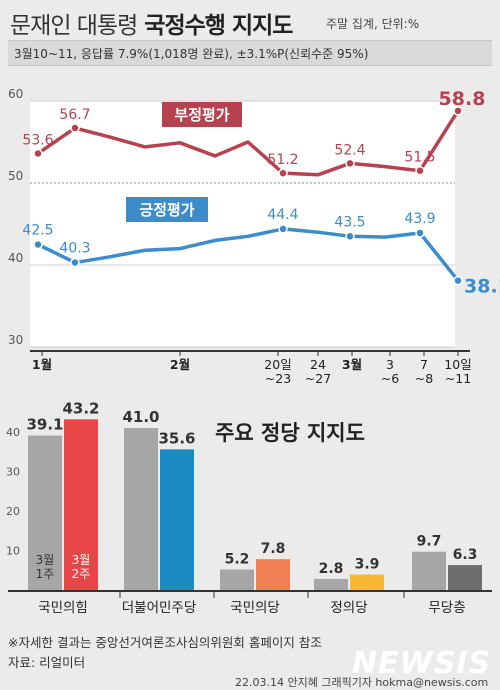 The image size is (500, 690). What do you see at coordinates (74, 249) in the screenshot?
I see `data-label: 40.3` at bounding box center [74, 249].